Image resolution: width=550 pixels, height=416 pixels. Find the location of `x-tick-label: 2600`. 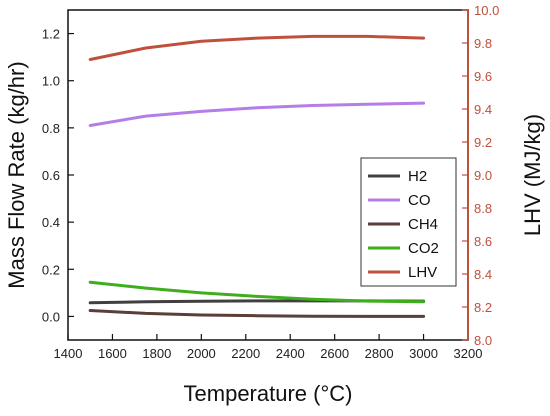

x-tick-label: 2600 is located at coordinates (334, 353).